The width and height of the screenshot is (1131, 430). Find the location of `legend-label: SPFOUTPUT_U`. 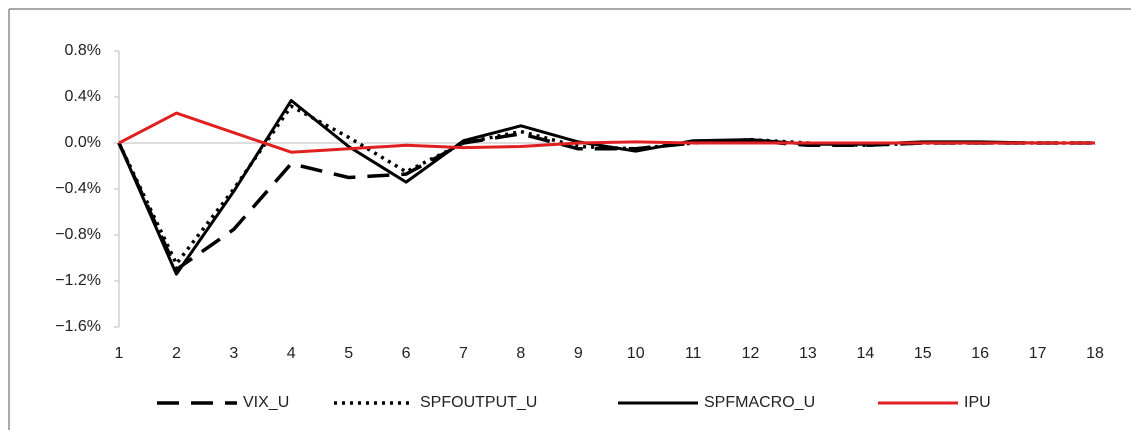

legend-label: SPFOUTPUT_U is located at coordinates (478, 402).